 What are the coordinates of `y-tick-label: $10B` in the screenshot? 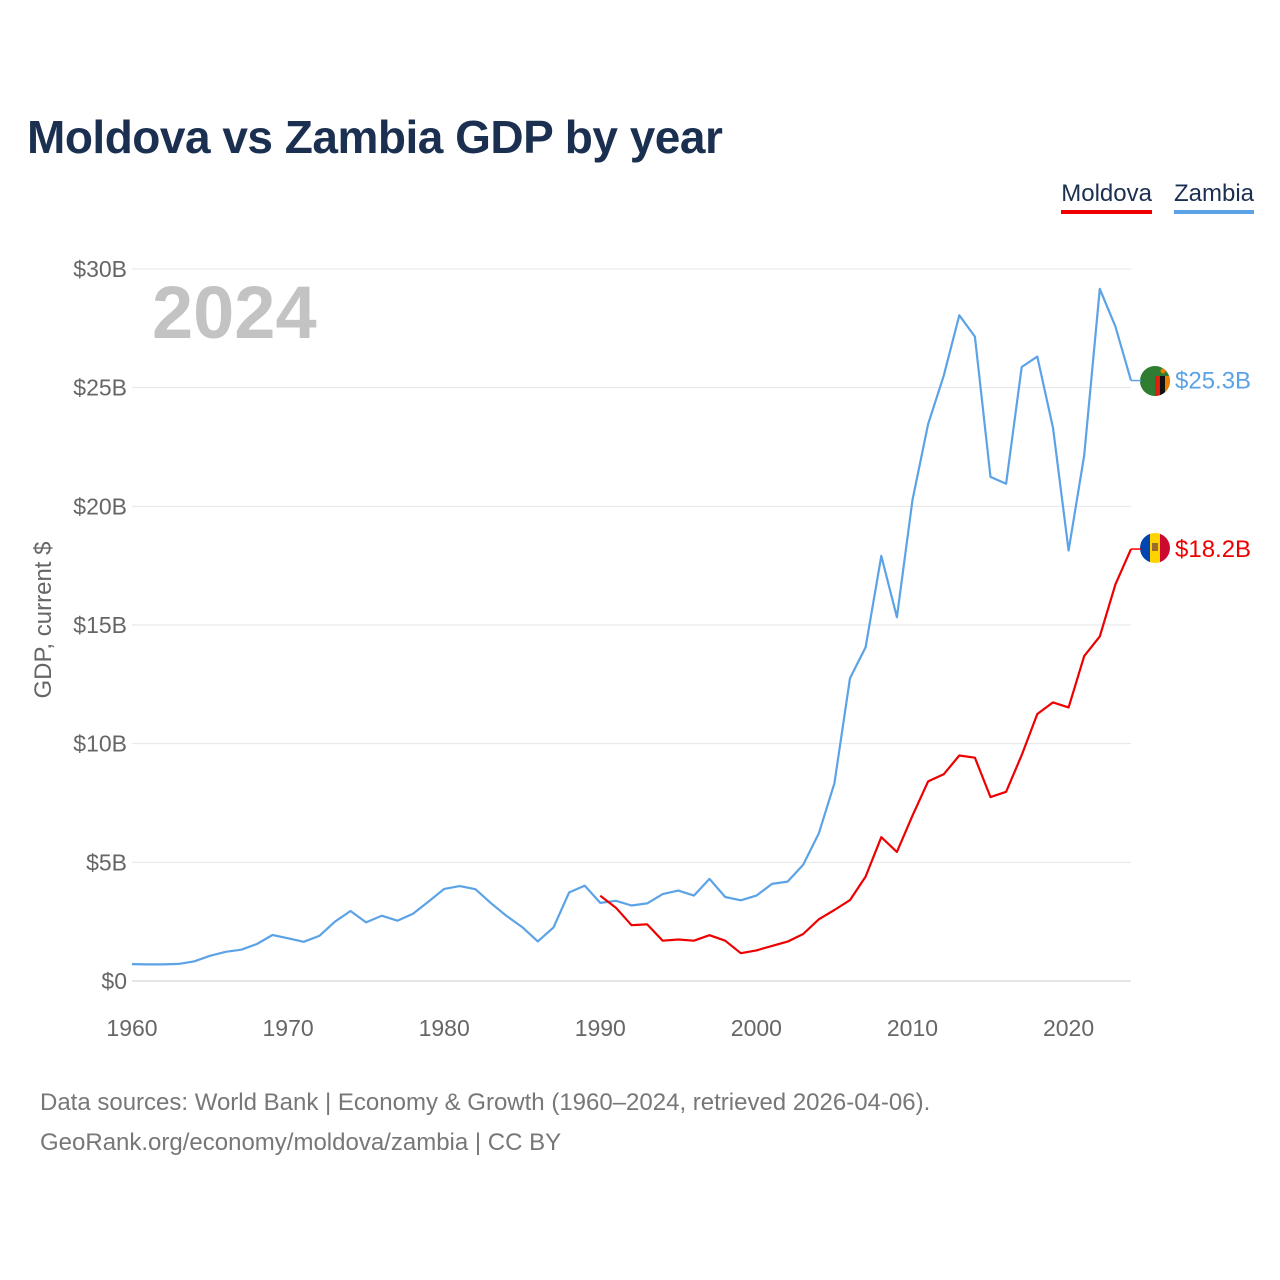 It's located at (100, 744).